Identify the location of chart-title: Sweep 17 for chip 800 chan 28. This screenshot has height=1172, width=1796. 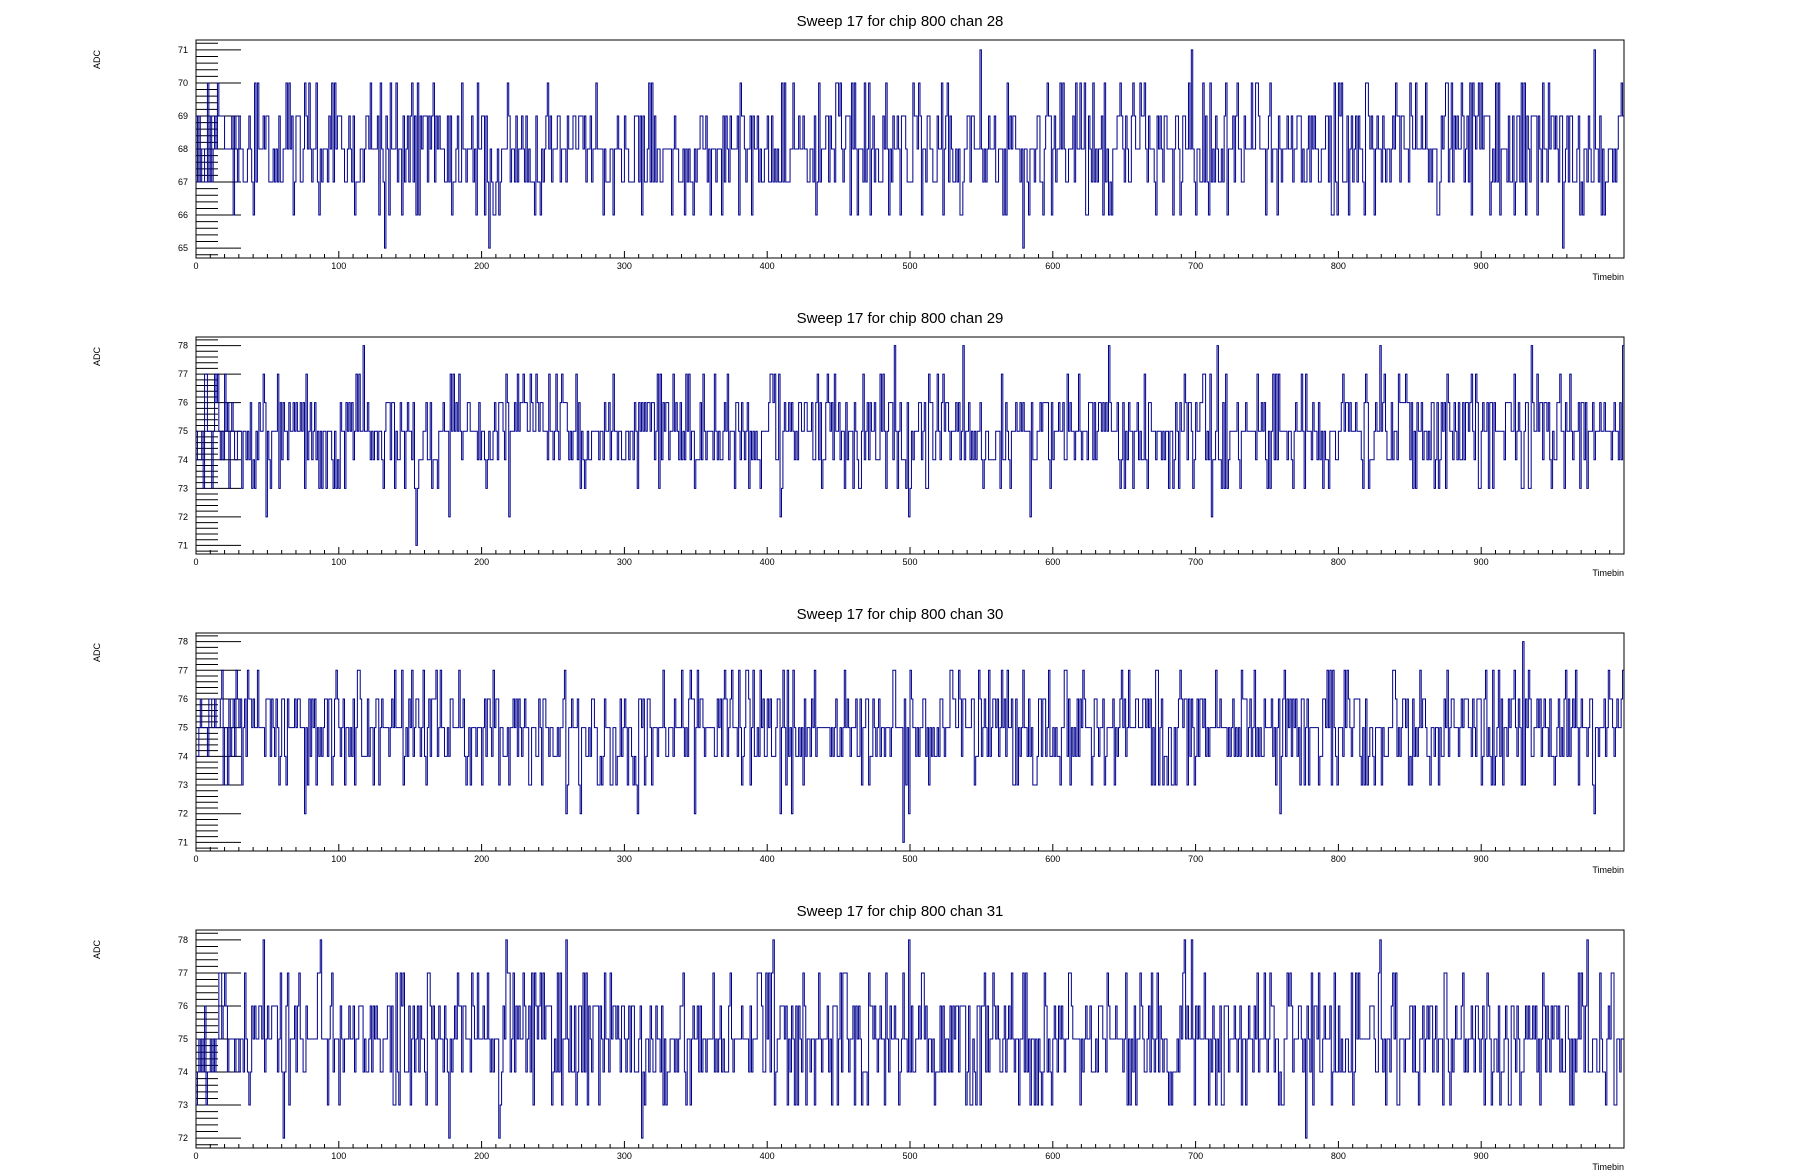
(900, 21).